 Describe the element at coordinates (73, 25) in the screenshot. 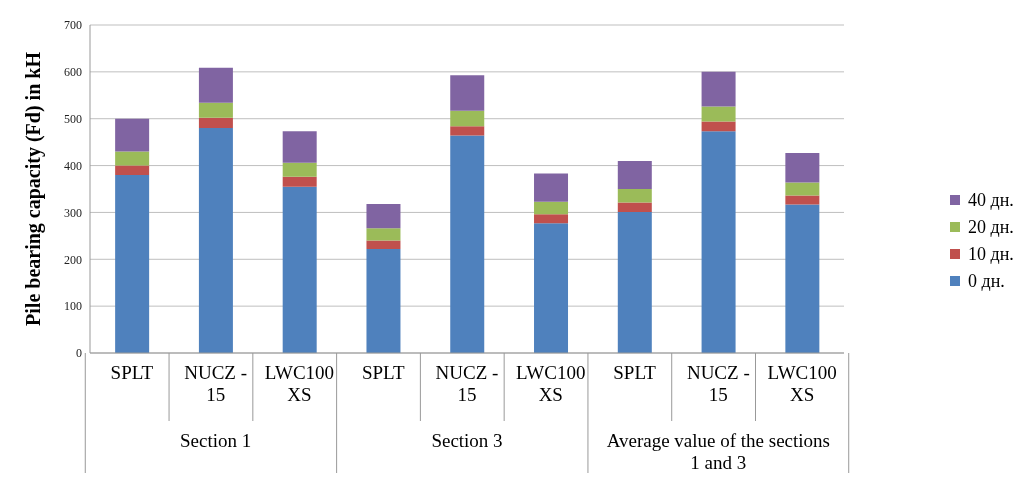

I see `y-tick-label: 700` at that location.